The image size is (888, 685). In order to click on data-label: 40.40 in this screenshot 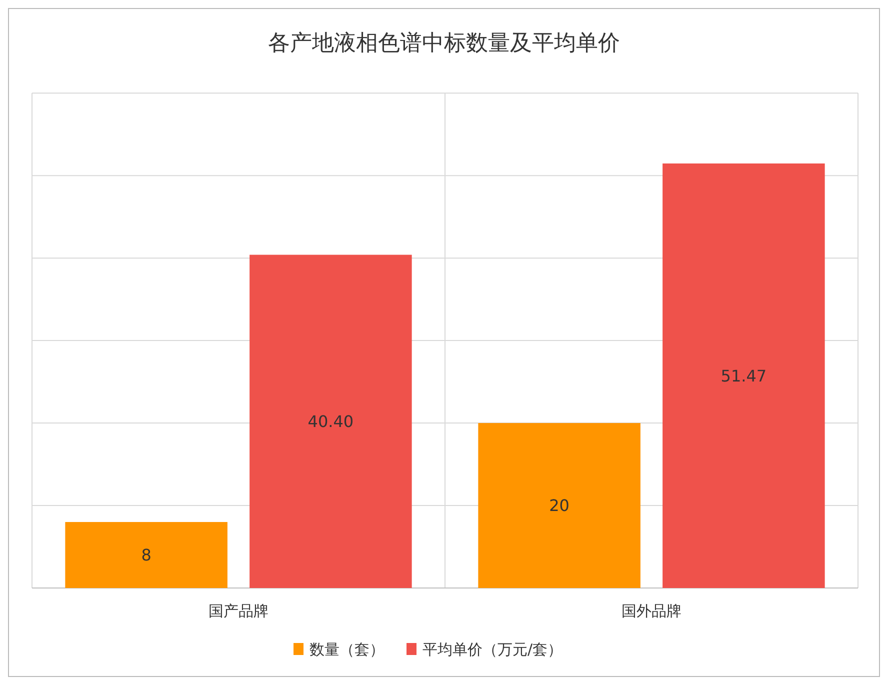, I will do `click(331, 421)`.